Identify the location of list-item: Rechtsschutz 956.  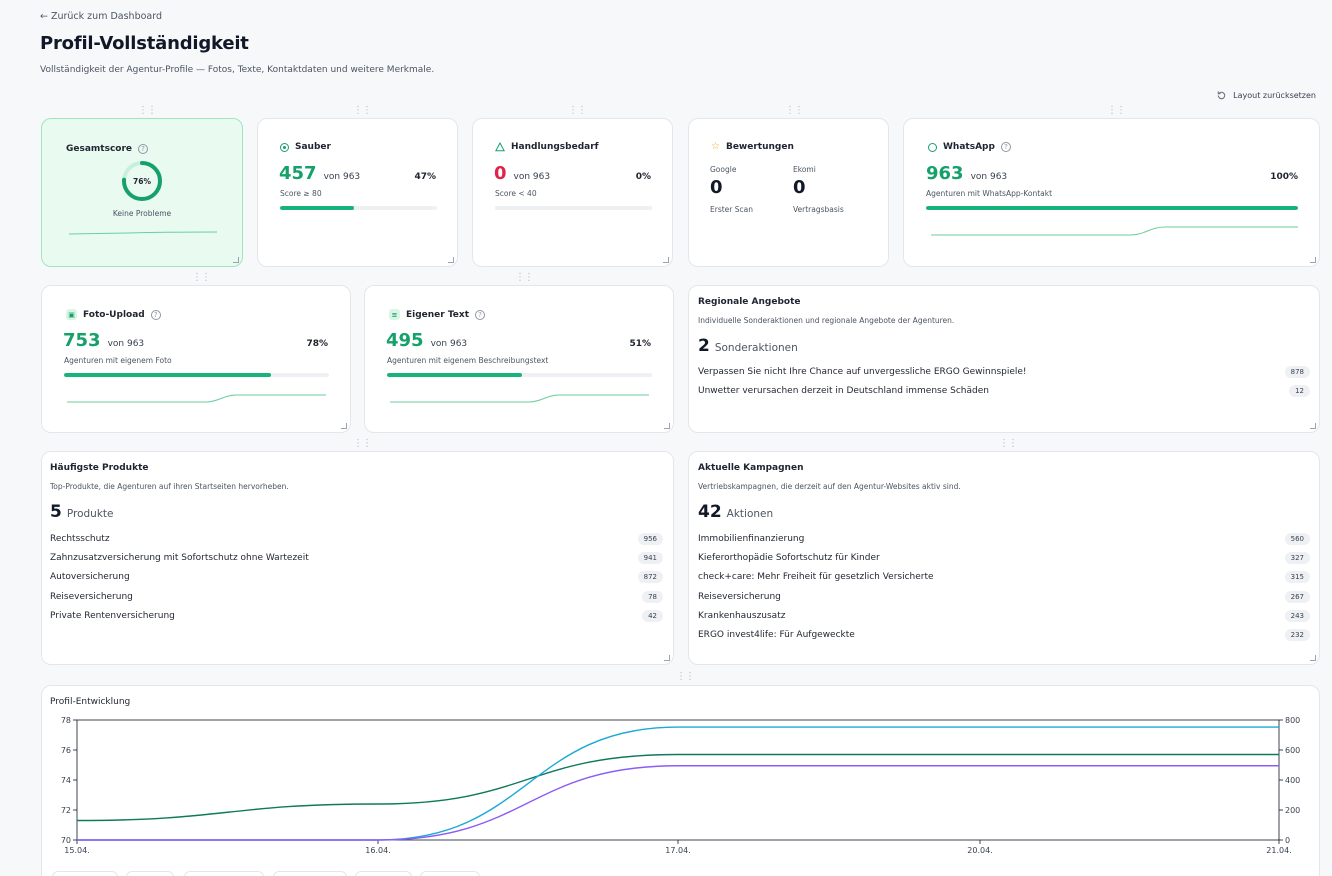
(356, 539).